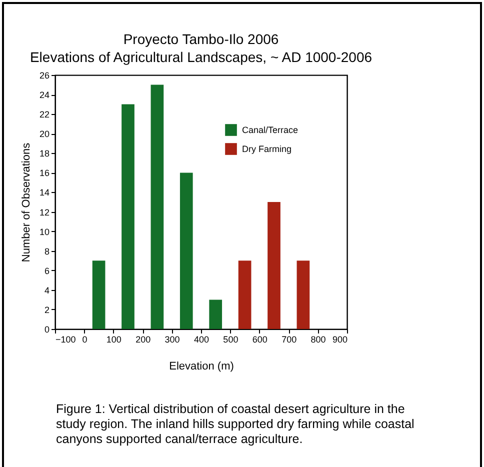  Describe the element at coordinates (44, 212) in the screenshot. I see `y-tick-label: 12` at that location.